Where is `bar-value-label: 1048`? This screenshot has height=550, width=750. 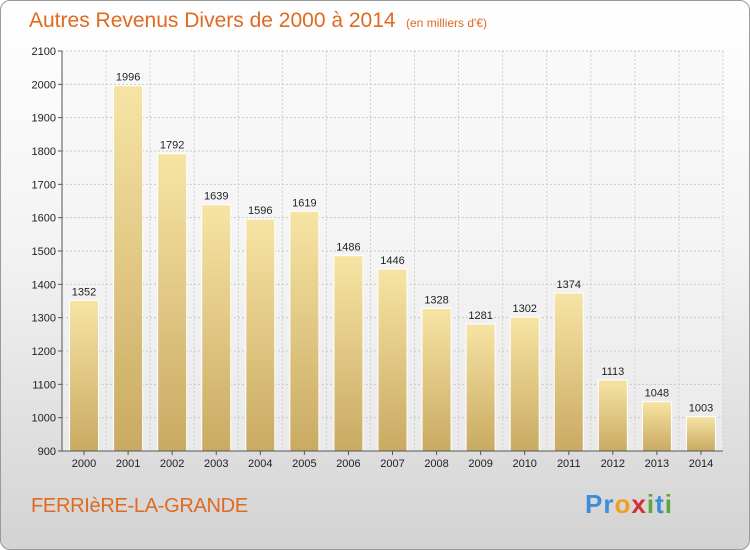
bar-value-label: 1048 is located at coordinates (657, 394).